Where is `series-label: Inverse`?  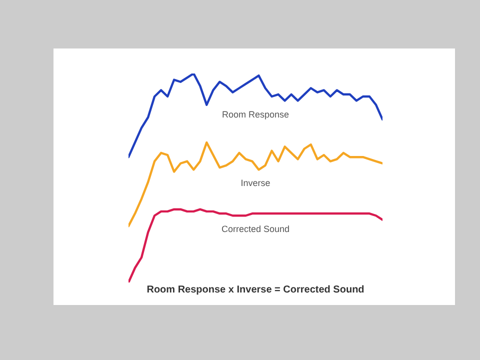 series-label: Inverse is located at coordinates (255, 183).